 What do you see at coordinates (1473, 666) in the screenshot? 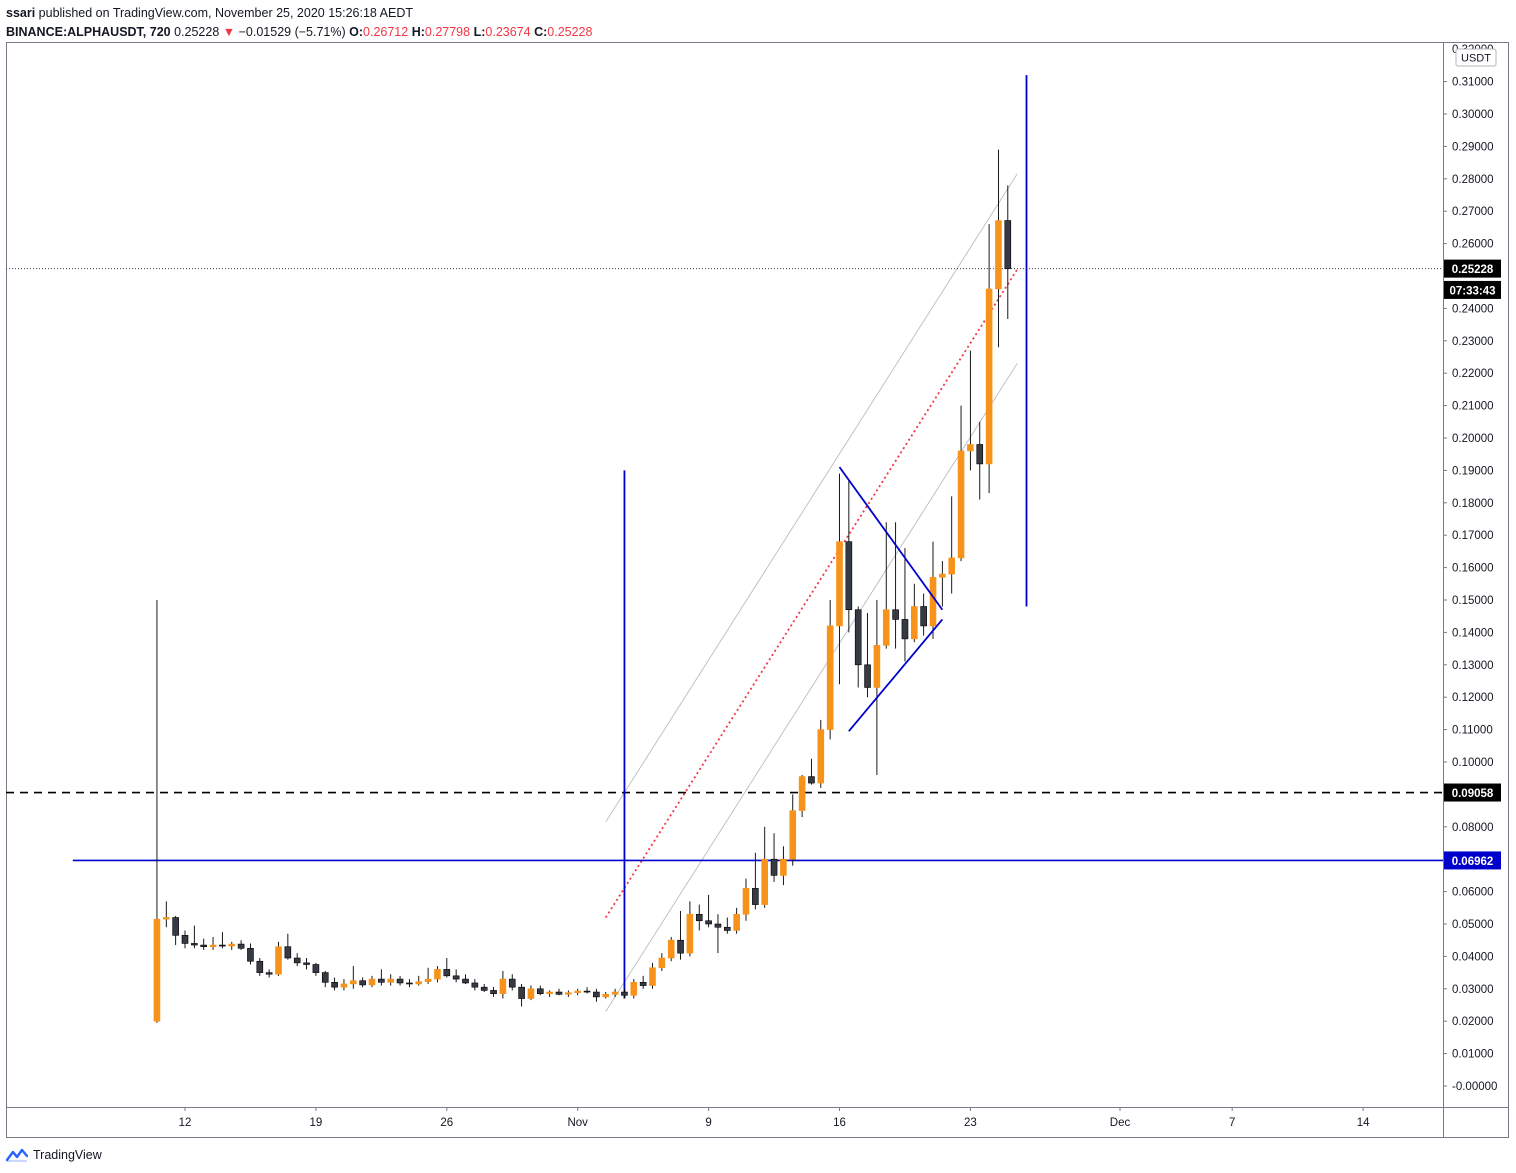
I see `price-tick-label: 0.13000` at bounding box center [1473, 666].